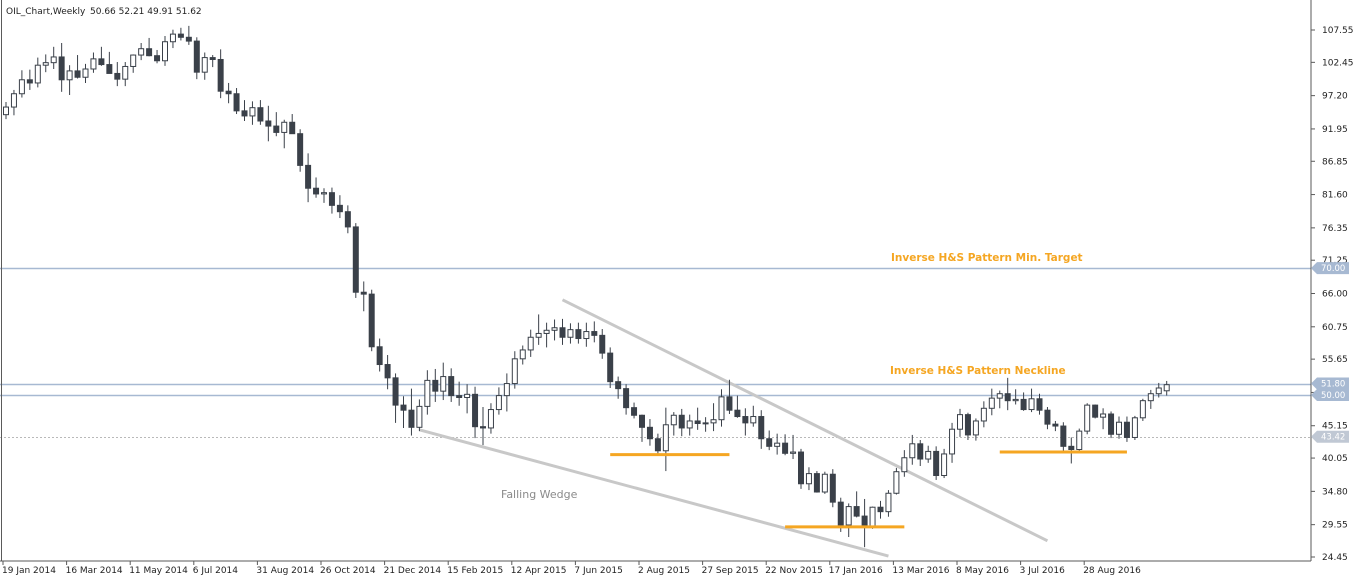  I want to click on y-tick-label: 60.75, so click(1335, 328).